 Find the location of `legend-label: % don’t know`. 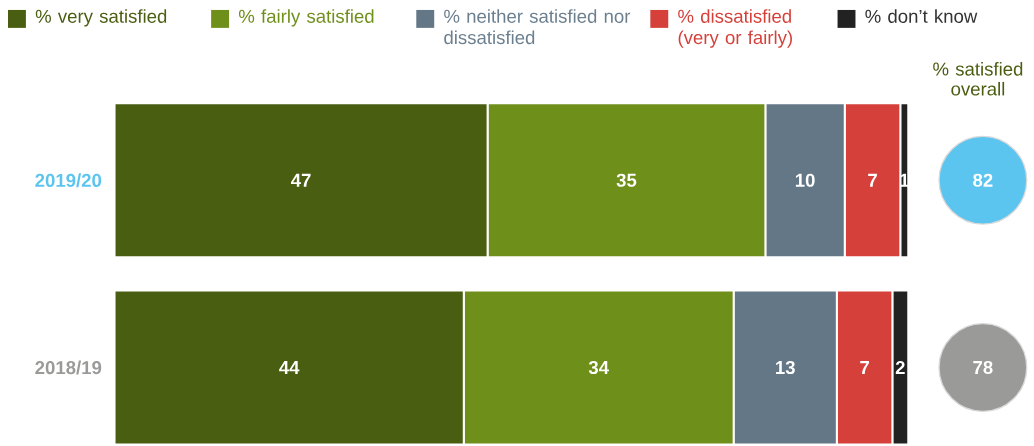

legend-label: % don’t know is located at coordinates (921, 16).